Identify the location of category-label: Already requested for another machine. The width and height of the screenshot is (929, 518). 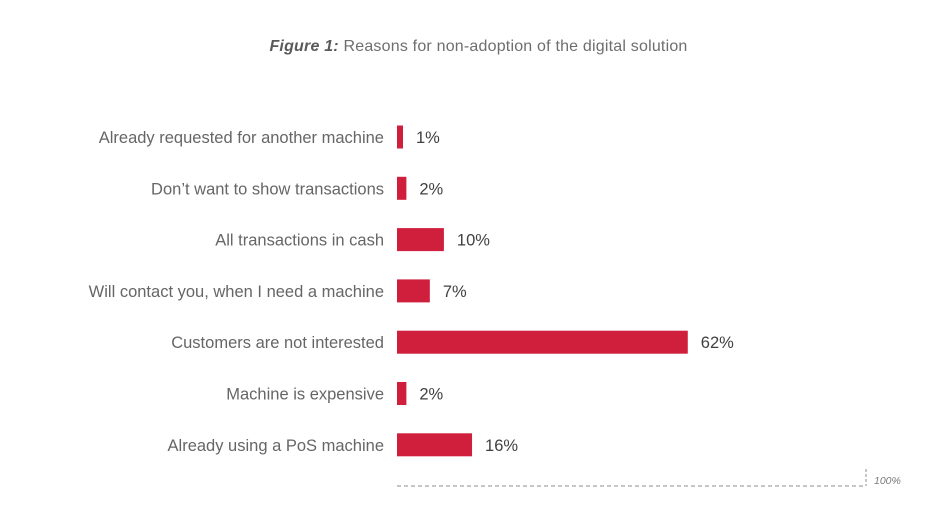
(241, 138).